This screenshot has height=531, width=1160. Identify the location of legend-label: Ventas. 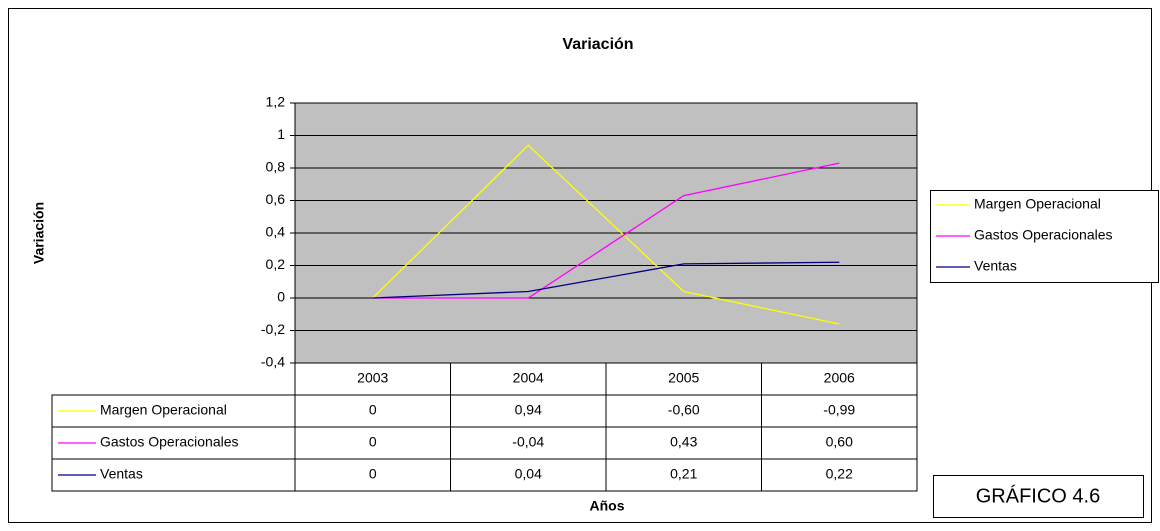
(995, 266).